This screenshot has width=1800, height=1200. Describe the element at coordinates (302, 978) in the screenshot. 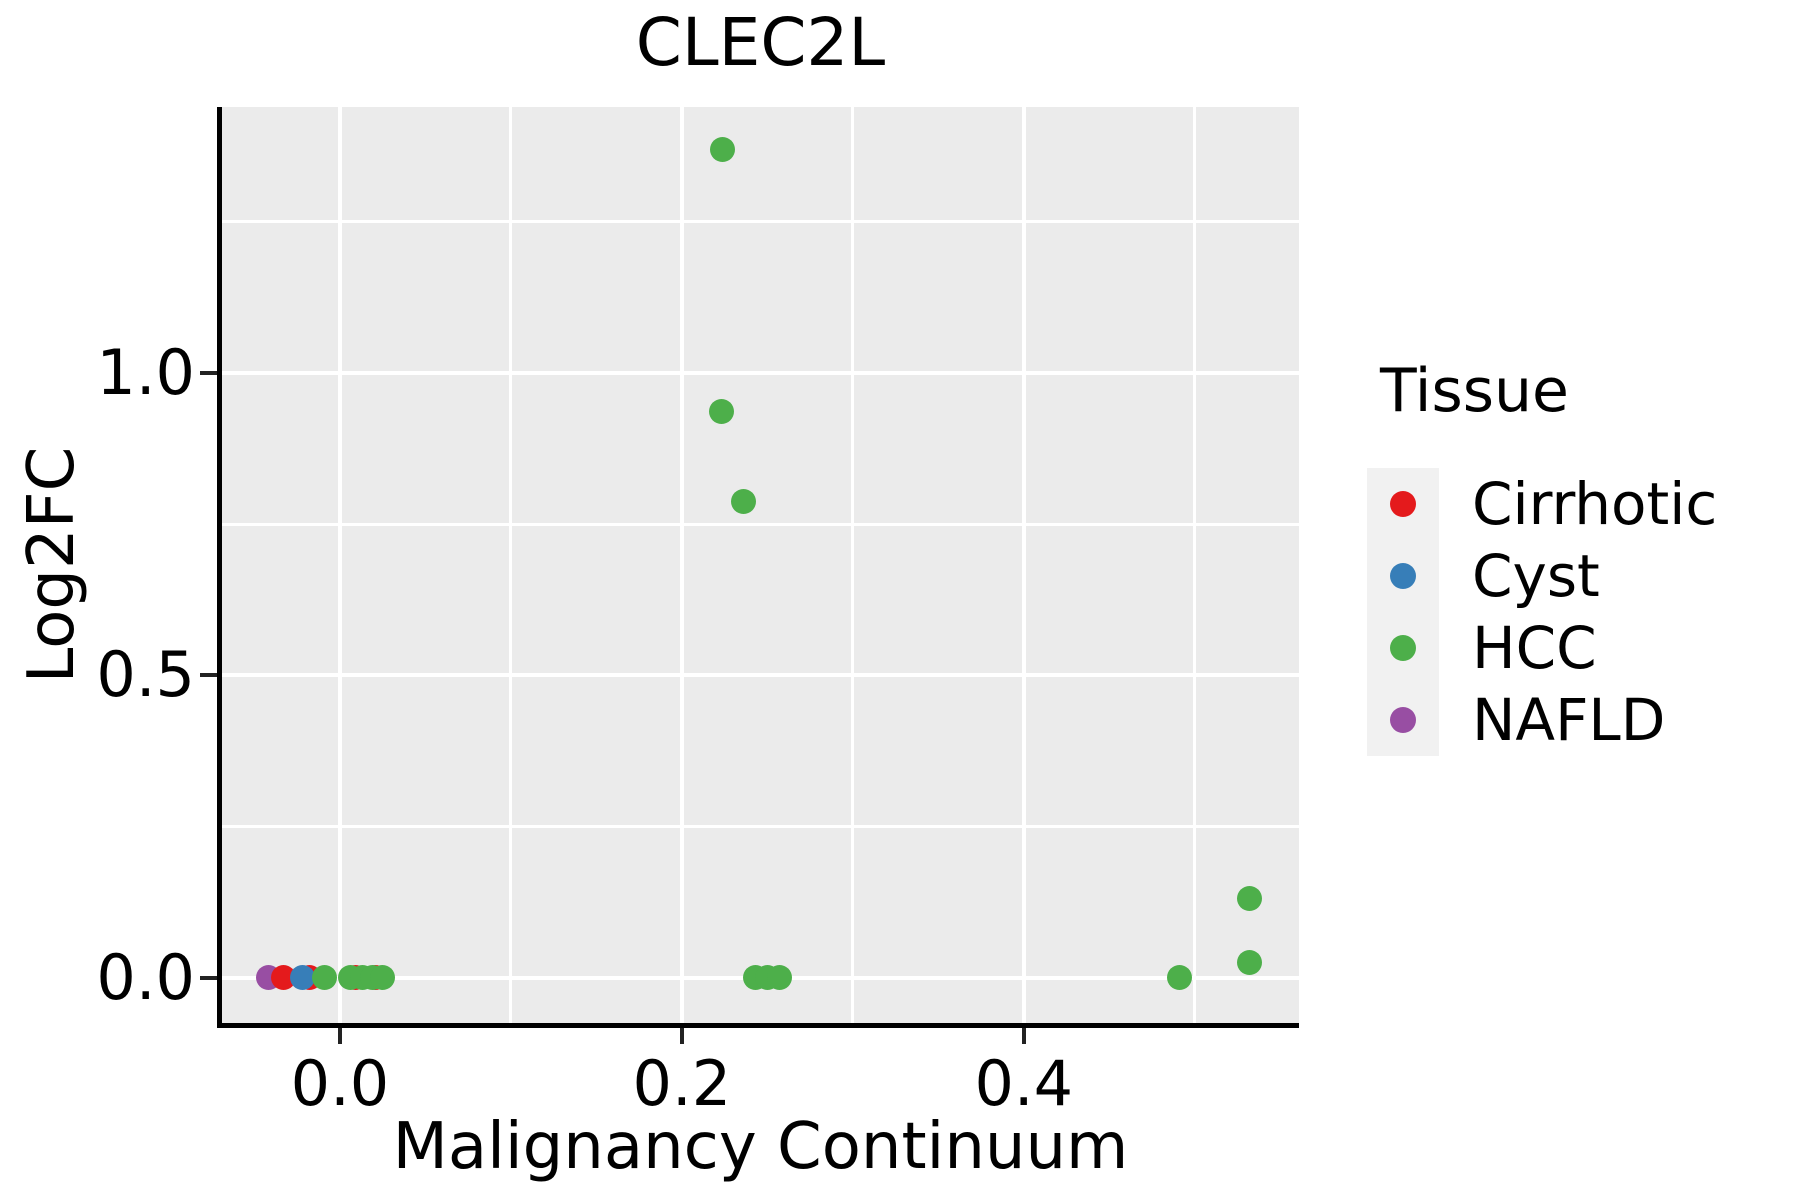

I see `data-point-cyst` at that location.